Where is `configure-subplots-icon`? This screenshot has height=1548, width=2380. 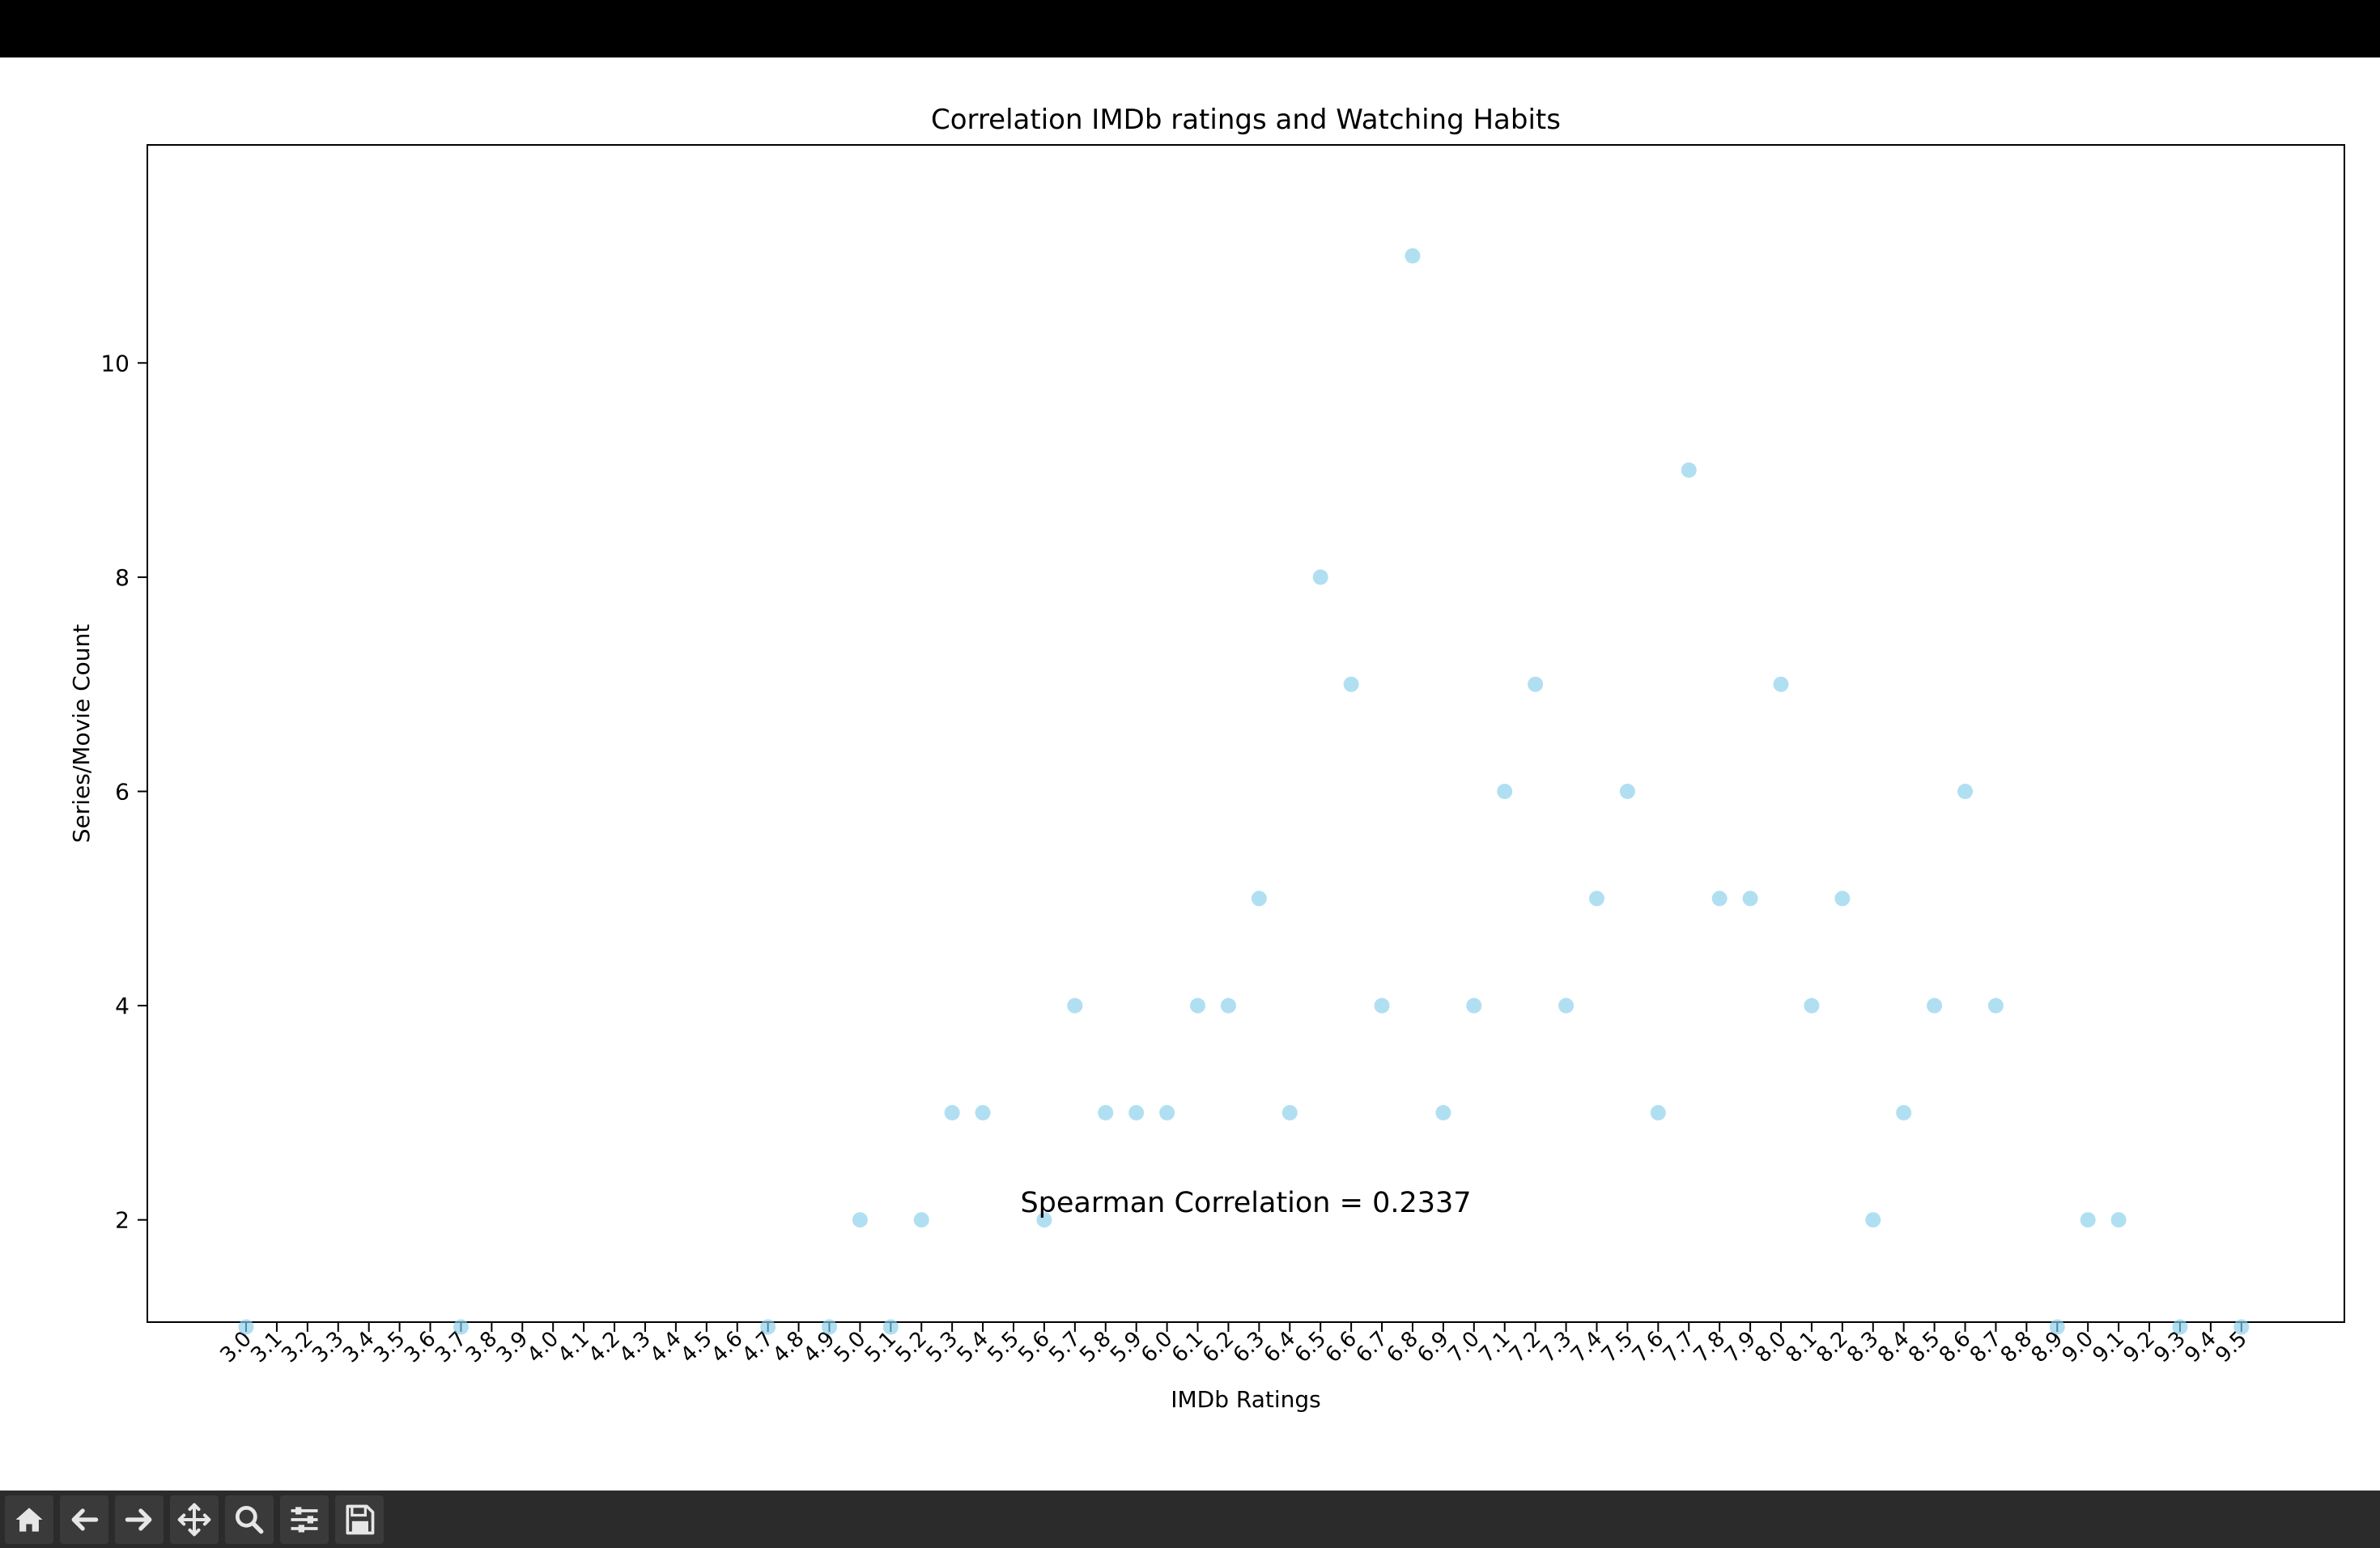
configure-subplots-icon is located at coordinates (305, 1519).